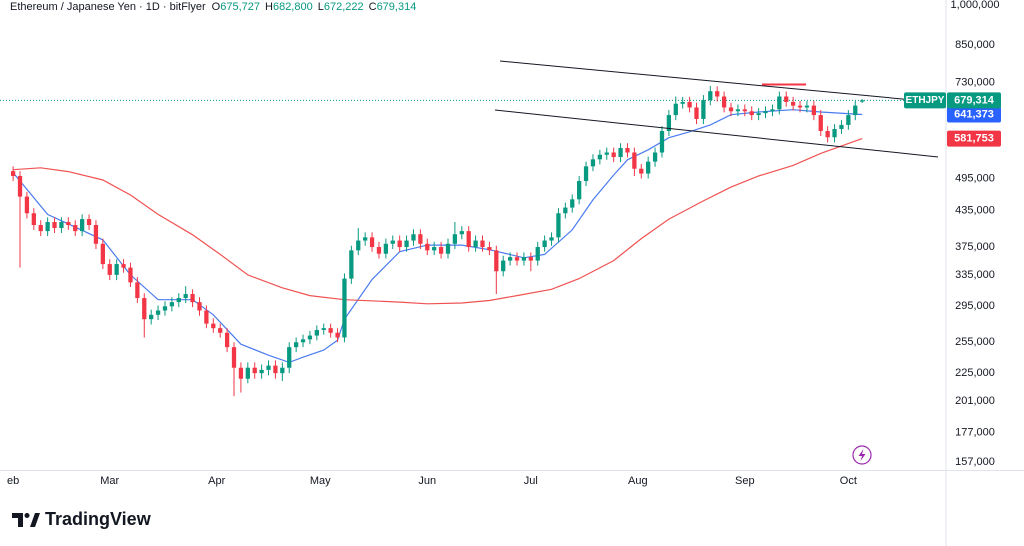 This screenshot has width=1024, height=546. I want to click on header-ohlc-label: C, so click(373, 7).